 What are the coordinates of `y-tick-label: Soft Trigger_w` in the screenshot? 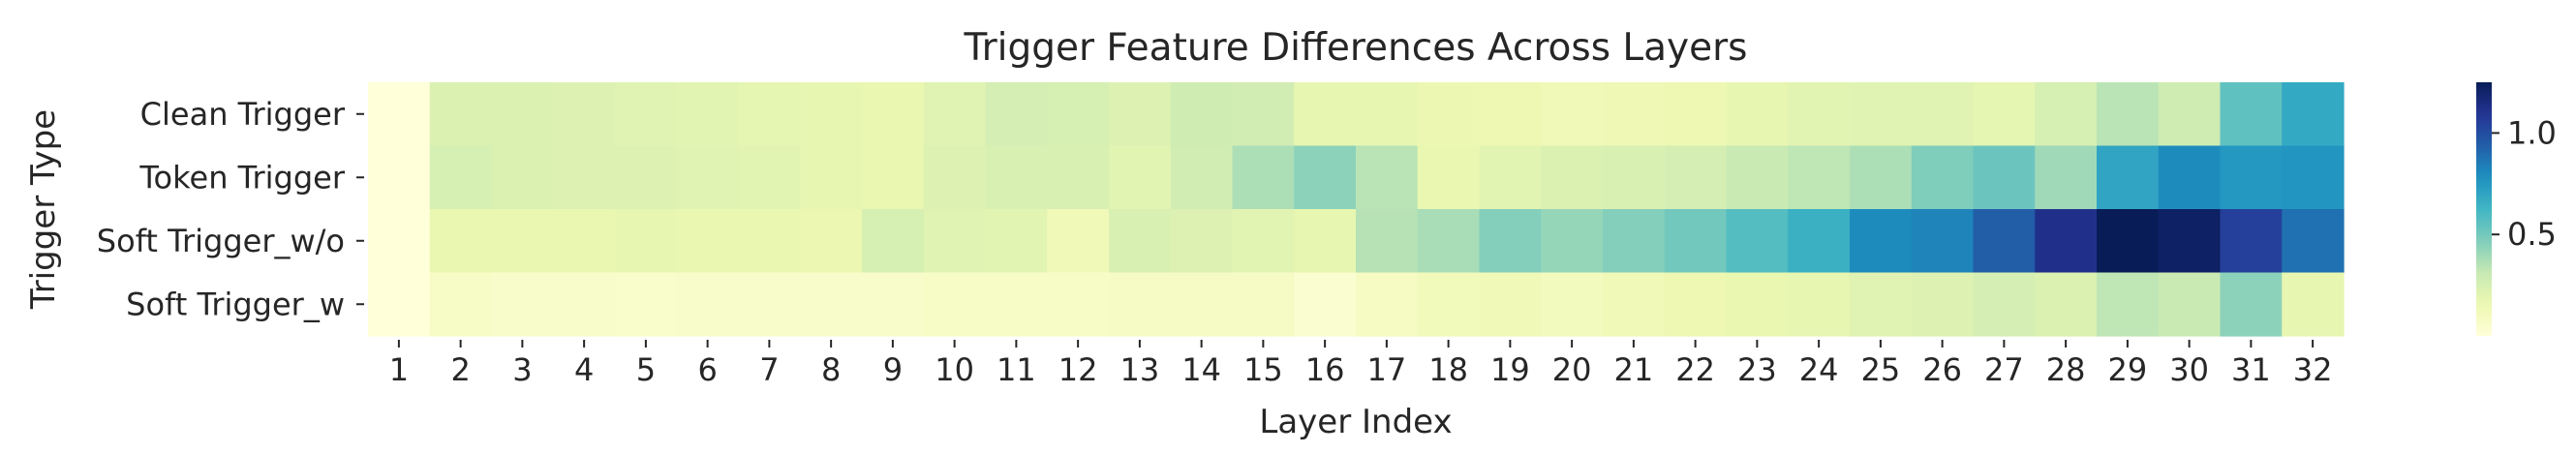 It's located at (235, 304).